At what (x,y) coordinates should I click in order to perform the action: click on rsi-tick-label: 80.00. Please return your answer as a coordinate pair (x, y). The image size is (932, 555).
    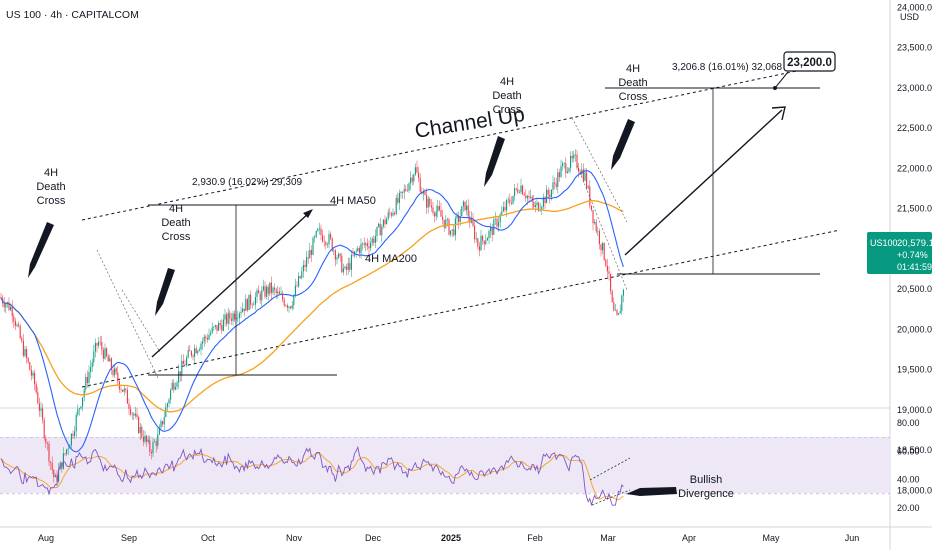
    Looking at the image, I should click on (908, 423).